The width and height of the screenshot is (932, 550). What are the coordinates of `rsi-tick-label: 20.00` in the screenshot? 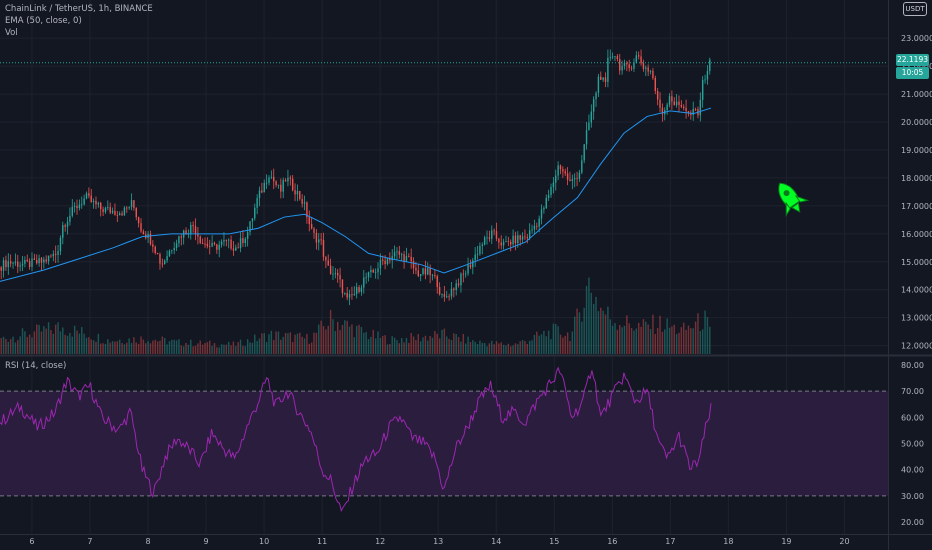 It's located at (912, 522).